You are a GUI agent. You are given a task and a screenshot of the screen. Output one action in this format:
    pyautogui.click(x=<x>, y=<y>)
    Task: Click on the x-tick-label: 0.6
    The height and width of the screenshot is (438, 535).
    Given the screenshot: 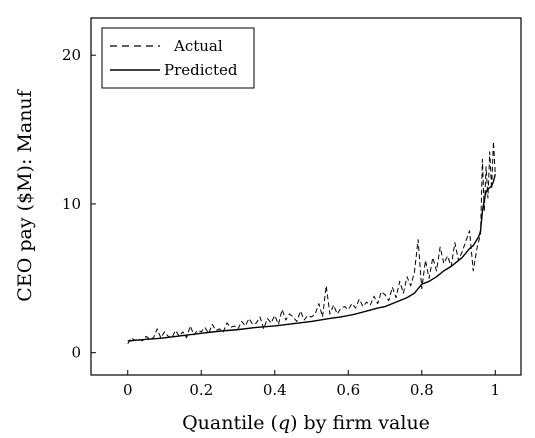 What is the action you would take?
    pyautogui.click(x=348, y=390)
    